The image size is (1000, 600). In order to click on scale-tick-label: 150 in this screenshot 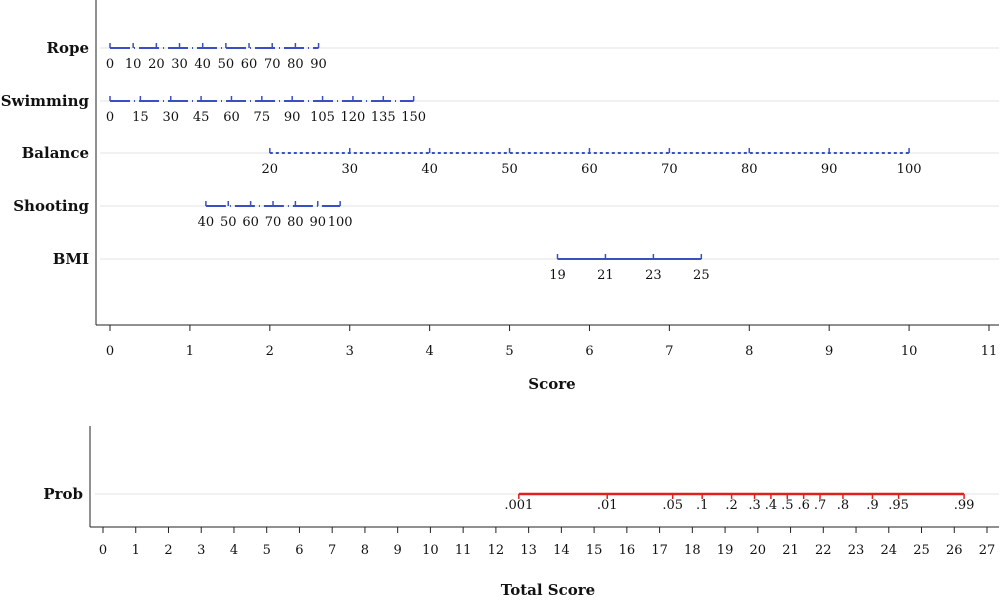, I will do `click(413, 117)`.